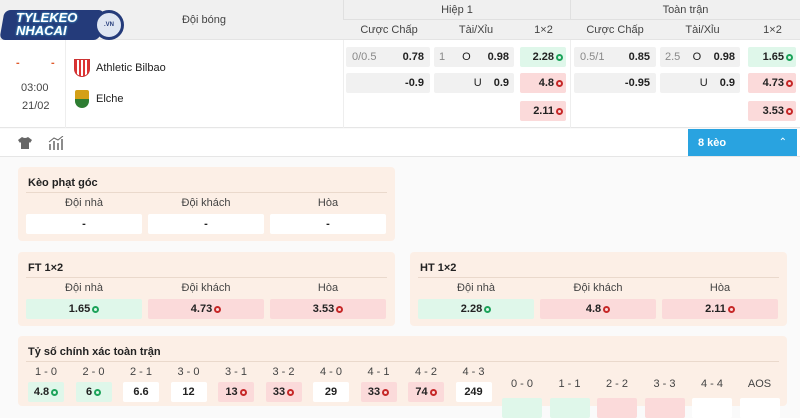 This screenshot has width=800, height=418. Describe the element at coordinates (414, 83) in the screenshot. I see `odds: -0.9` at that location.